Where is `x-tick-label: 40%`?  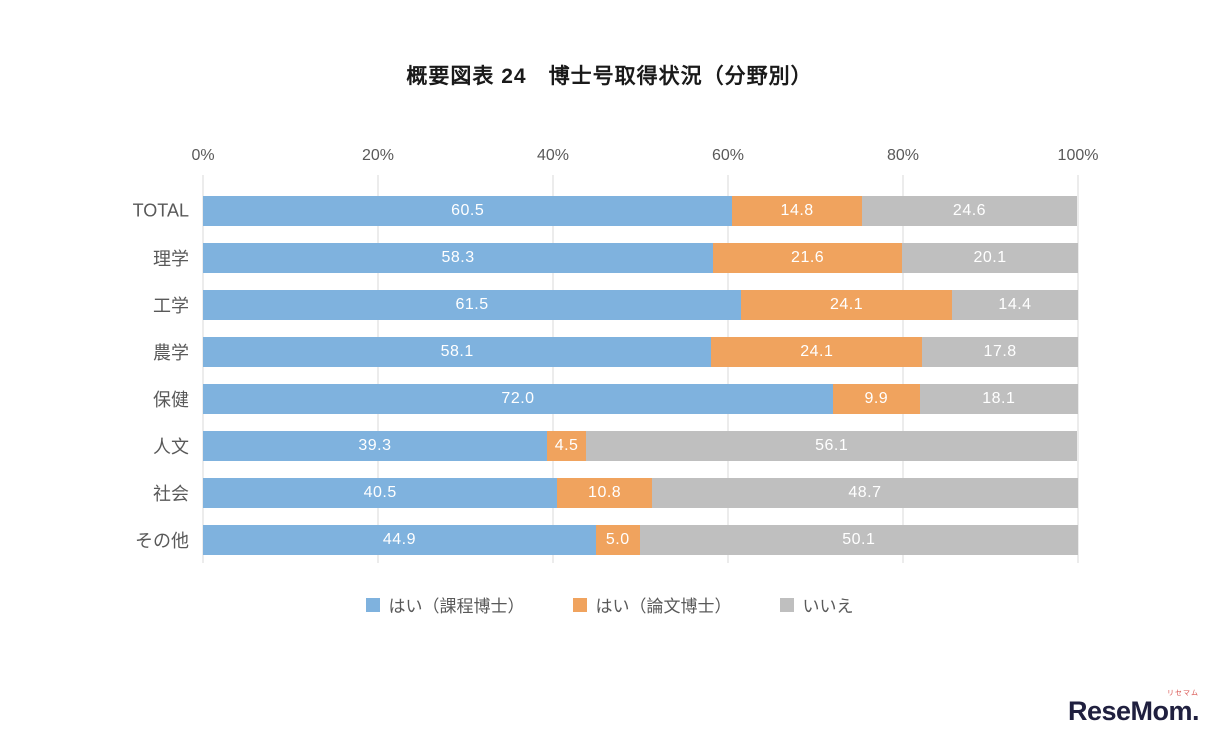
x-tick-label: 40% is located at coordinates (553, 155).